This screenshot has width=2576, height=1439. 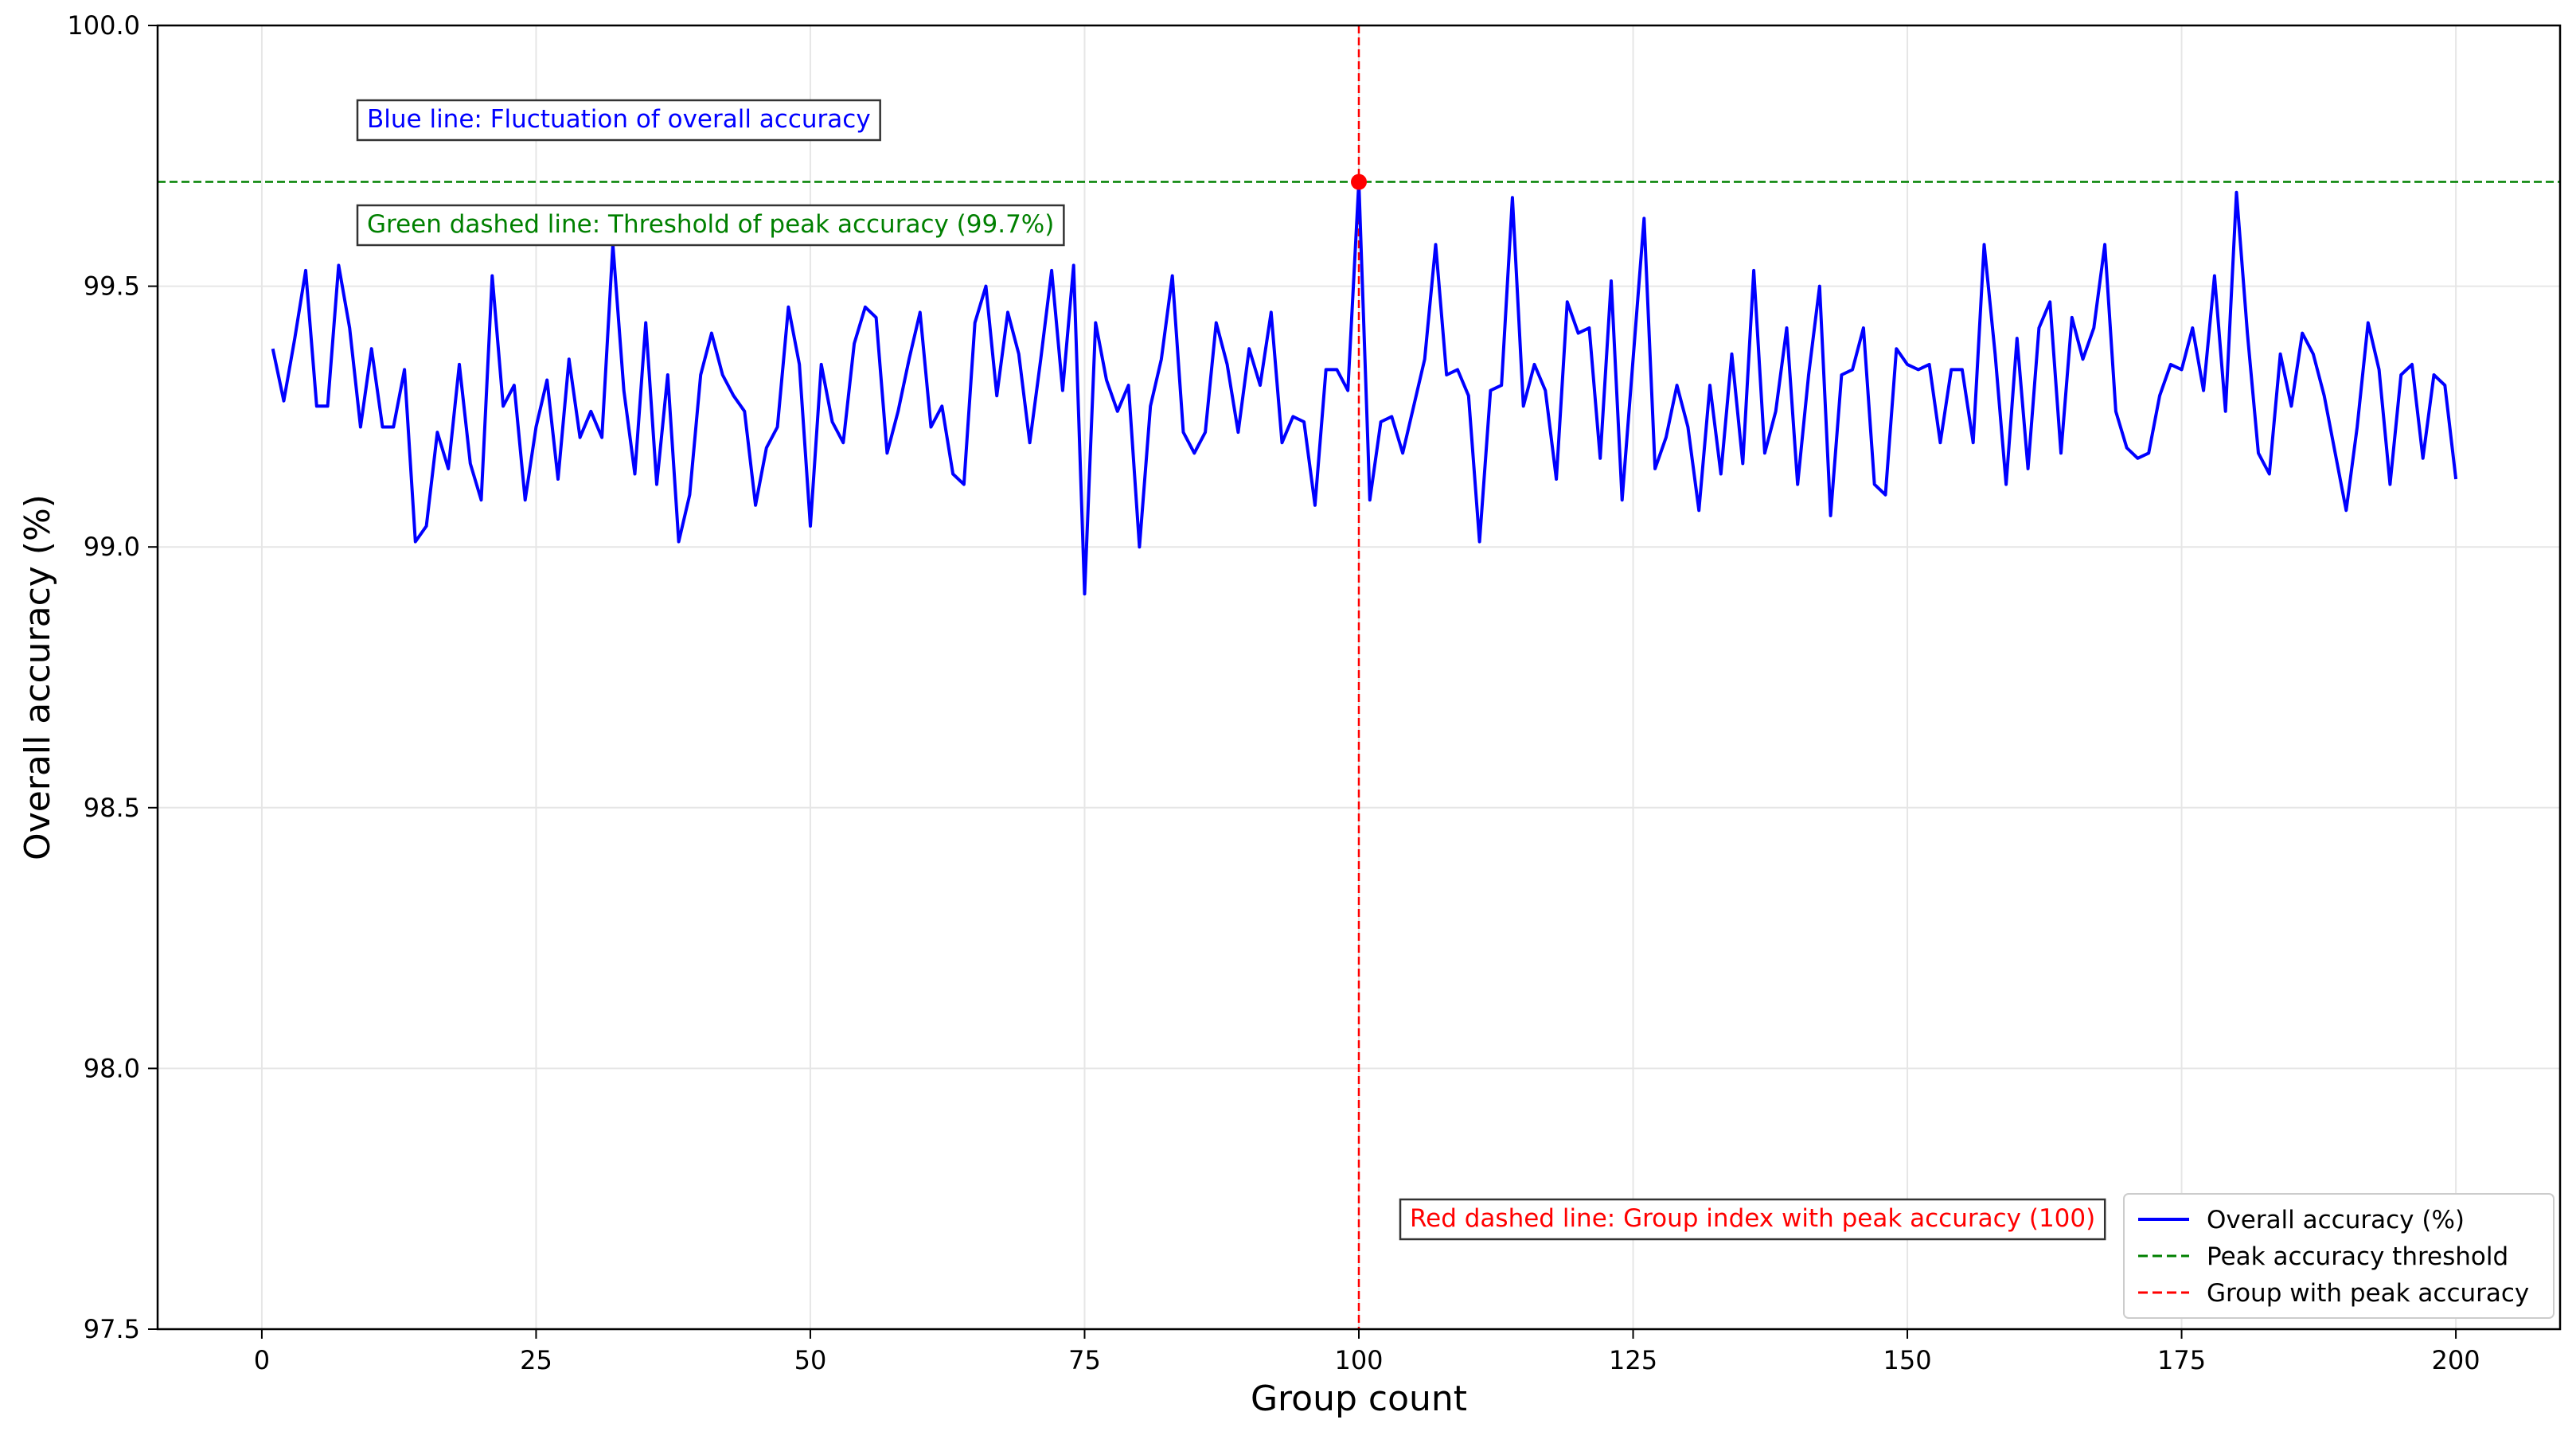 What do you see at coordinates (112, 808) in the screenshot?
I see `y-tick-label: 98.5` at bounding box center [112, 808].